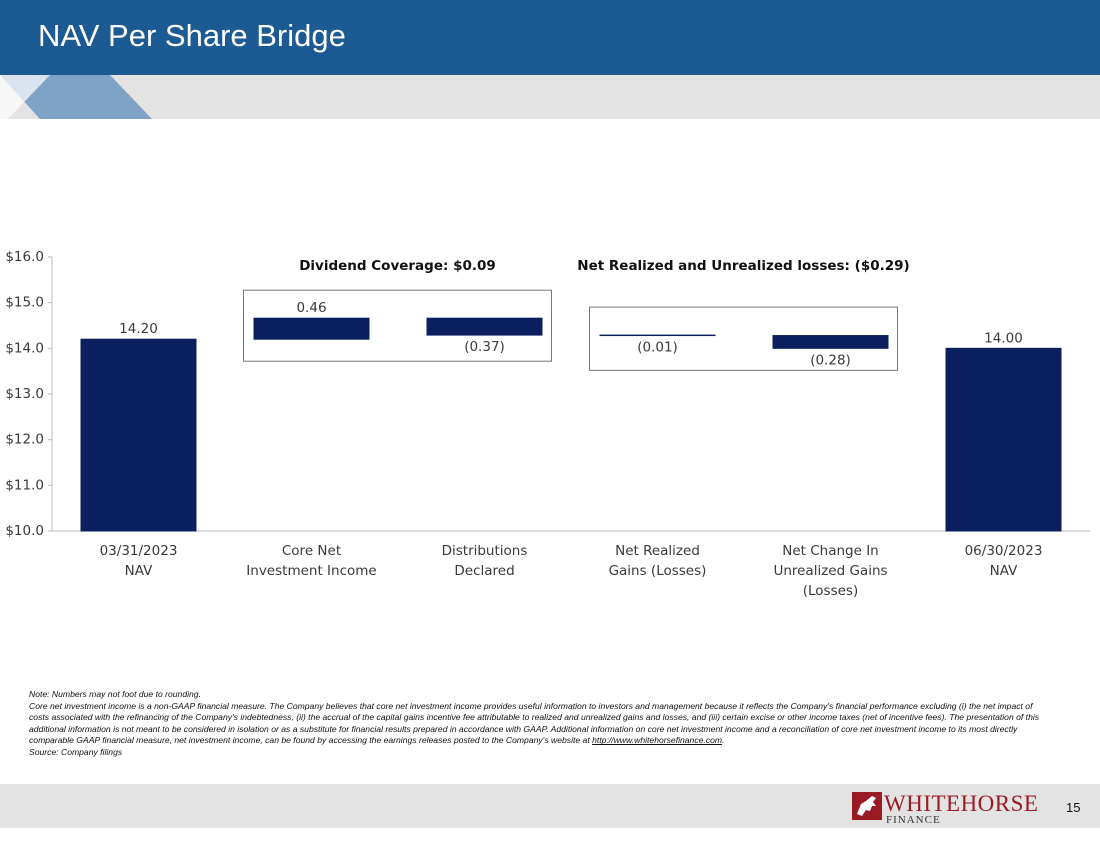  What do you see at coordinates (24, 257) in the screenshot?
I see `y-tick-label: $16.0` at bounding box center [24, 257].